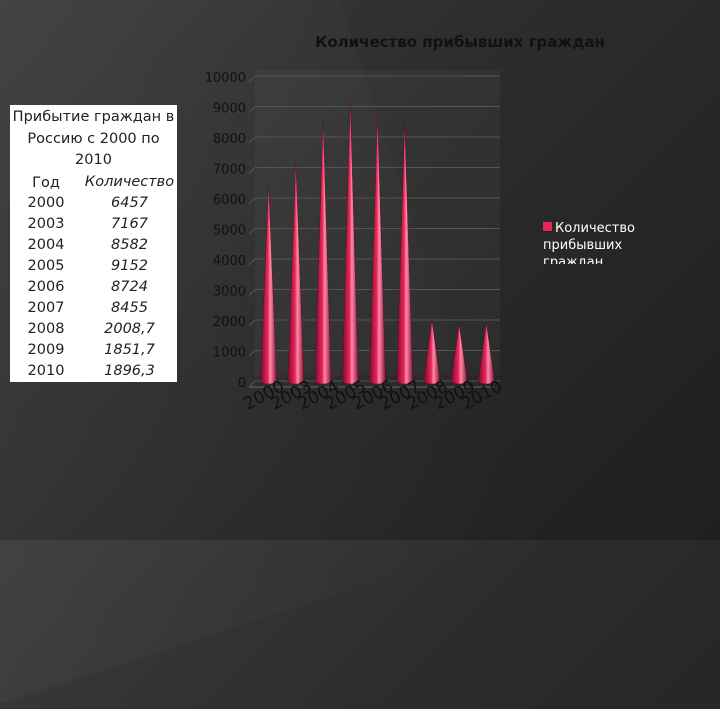  I want to click on table-caption: Прибытие граждан в Россию с 2000 по 2010, so click(93, 138).